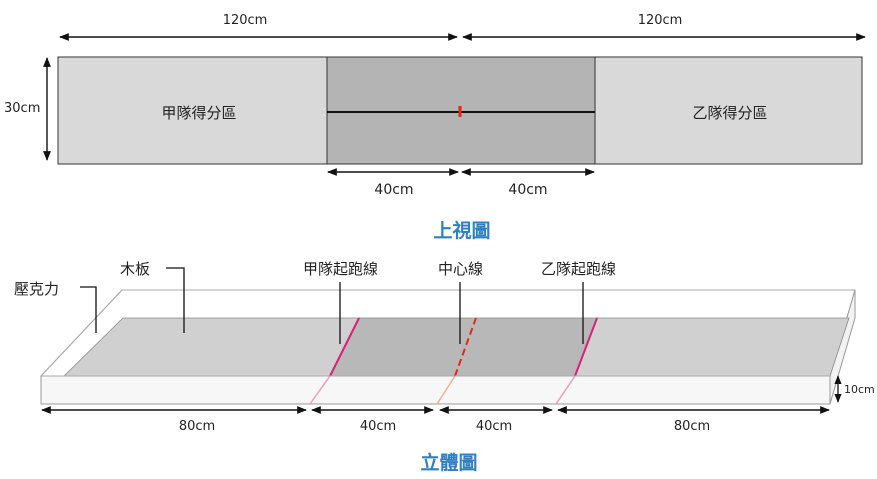 The width and height of the screenshot is (877, 479). Describe the element at coordinates (712, 347) in the screenshot. I see `board-right-zone` at that location.